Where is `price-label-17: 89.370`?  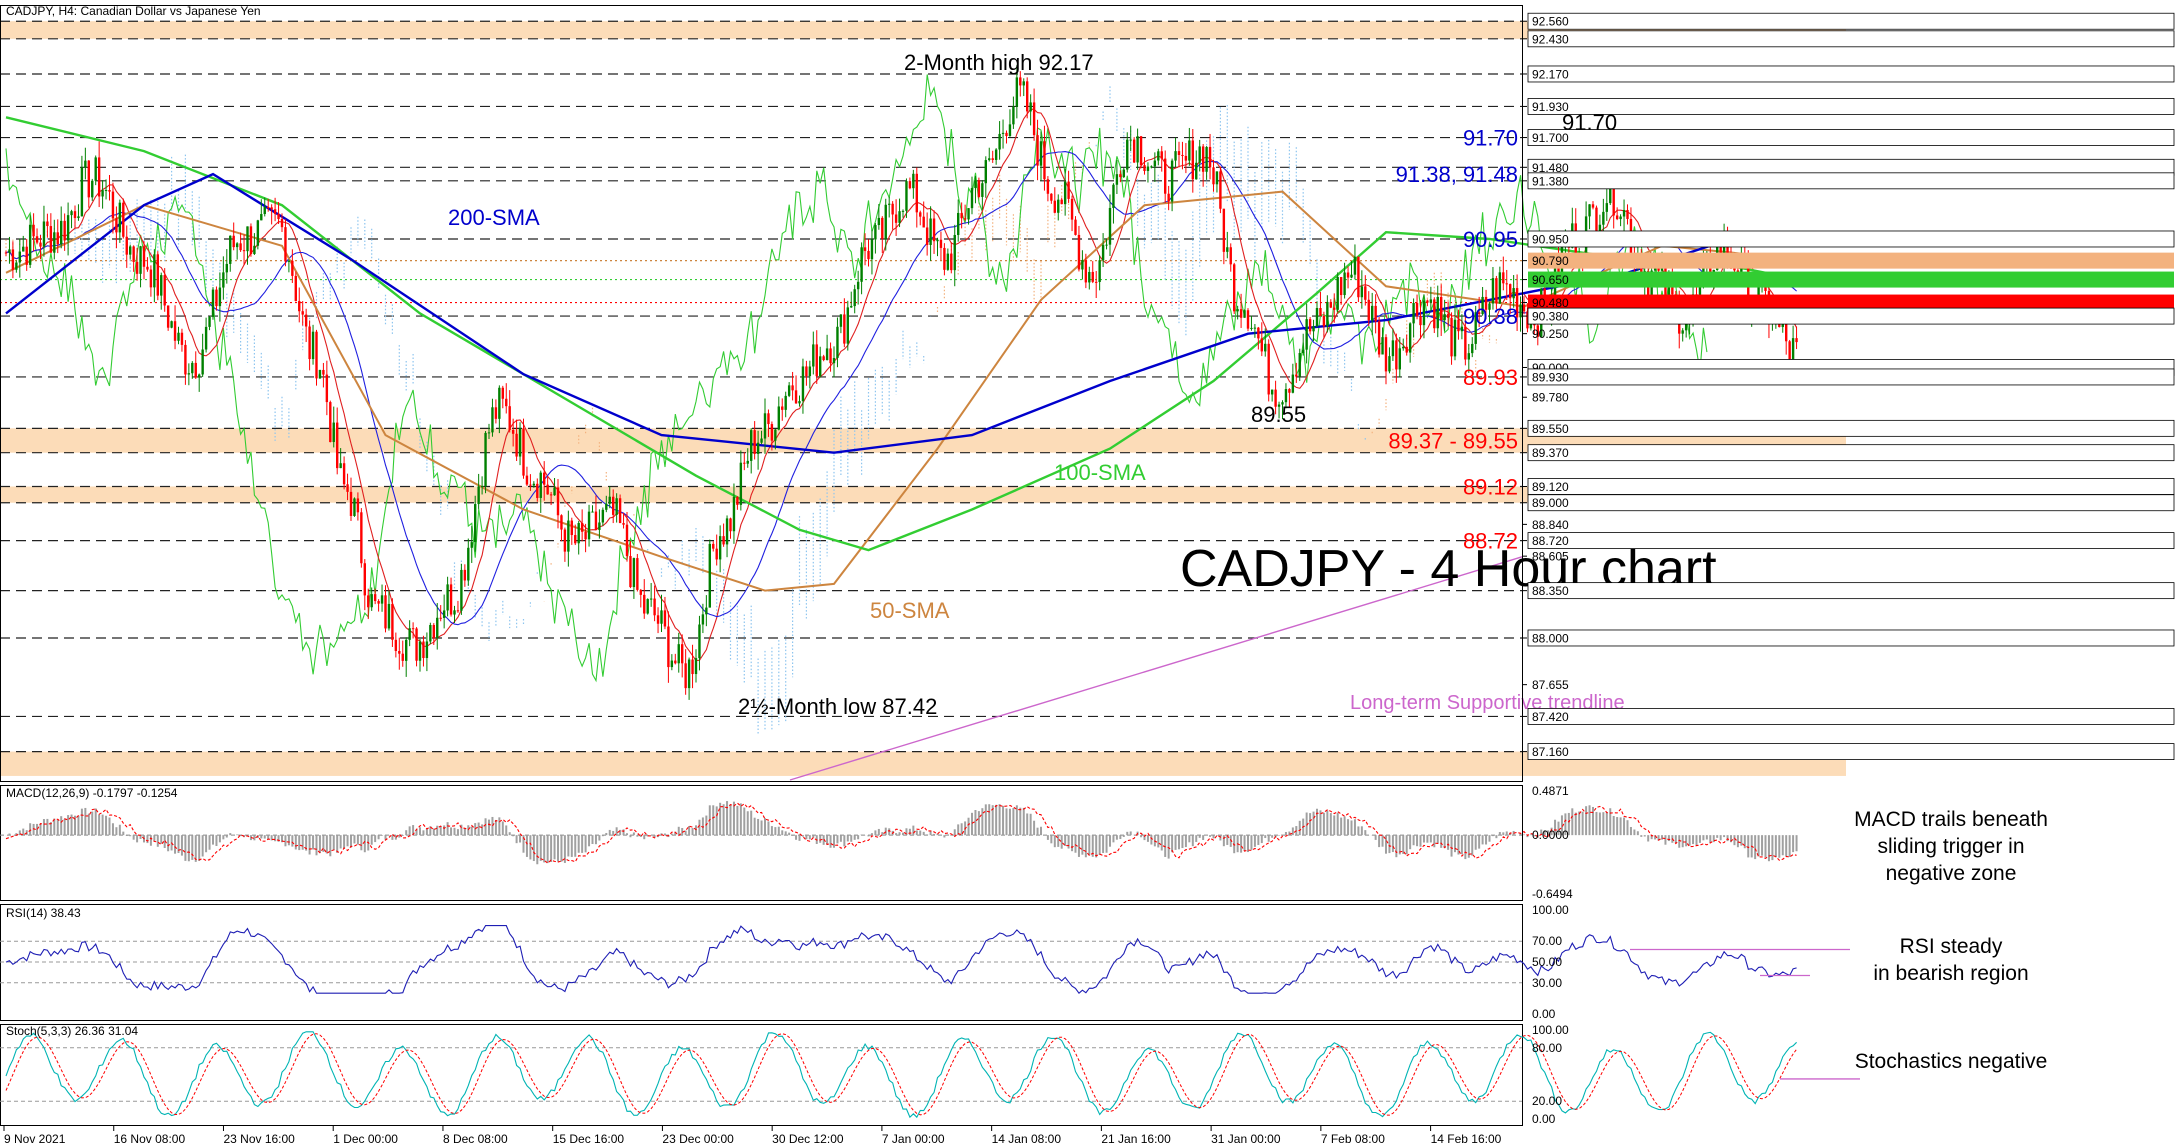 price-label-17: 89.370 is located at coordinates (1550, 453).